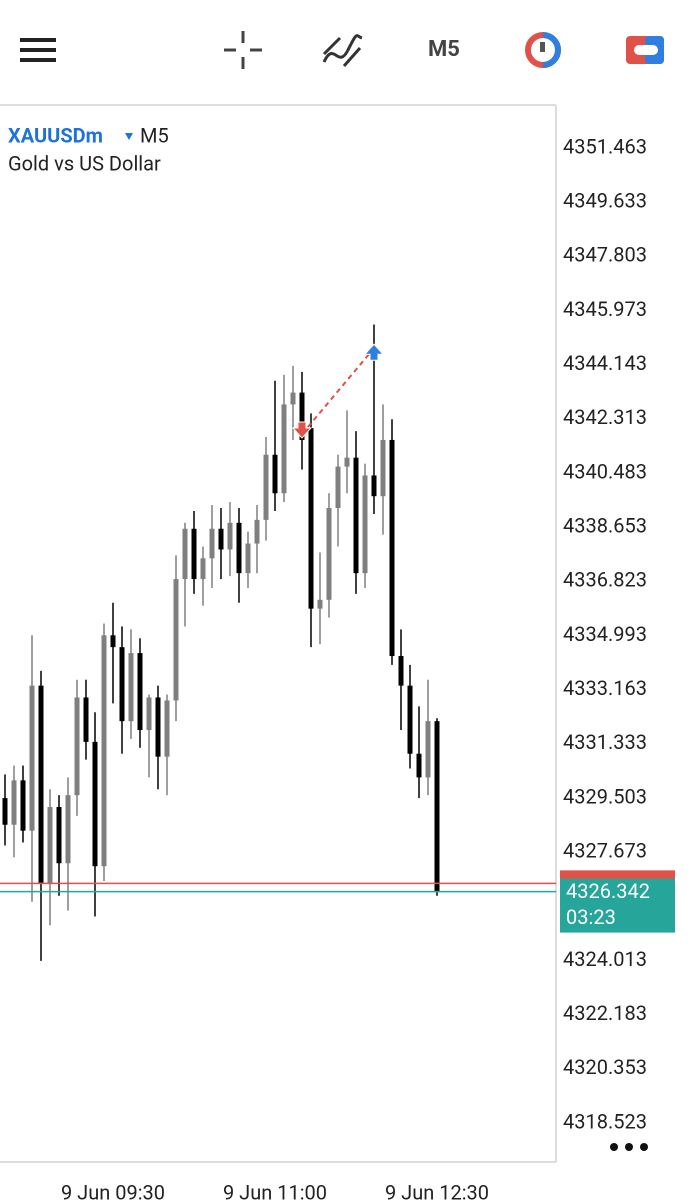 The image size is (695, 1200). Describe the element at coordinates (617, 905) in the screenshot. I see `bid-label-bg` at that location.